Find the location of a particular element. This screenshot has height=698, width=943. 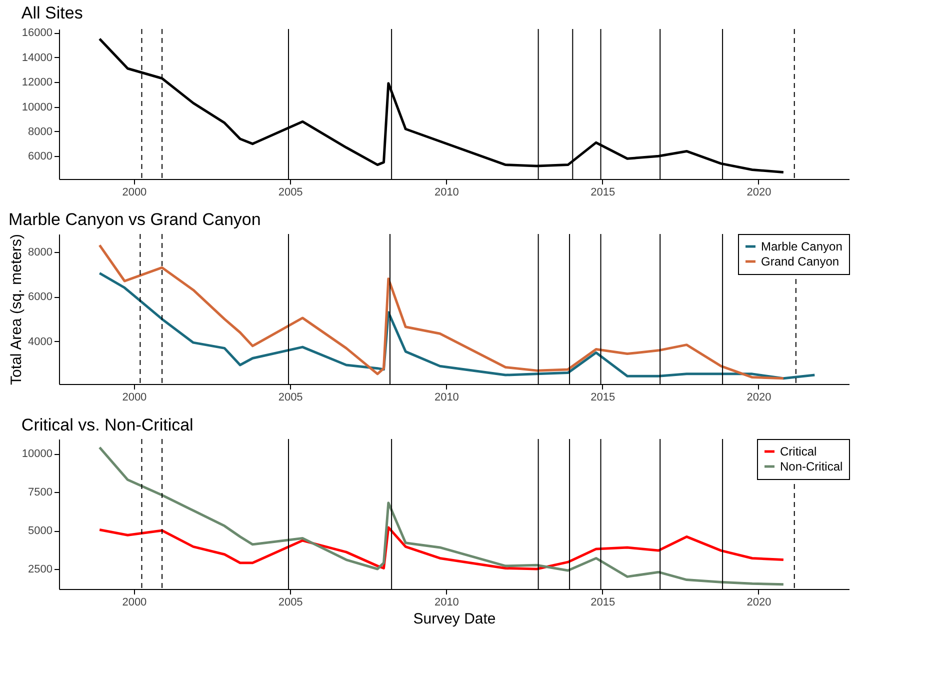

chart-title: Marble Canyon vs Grand Canyon is located at coordinates (134, 220).